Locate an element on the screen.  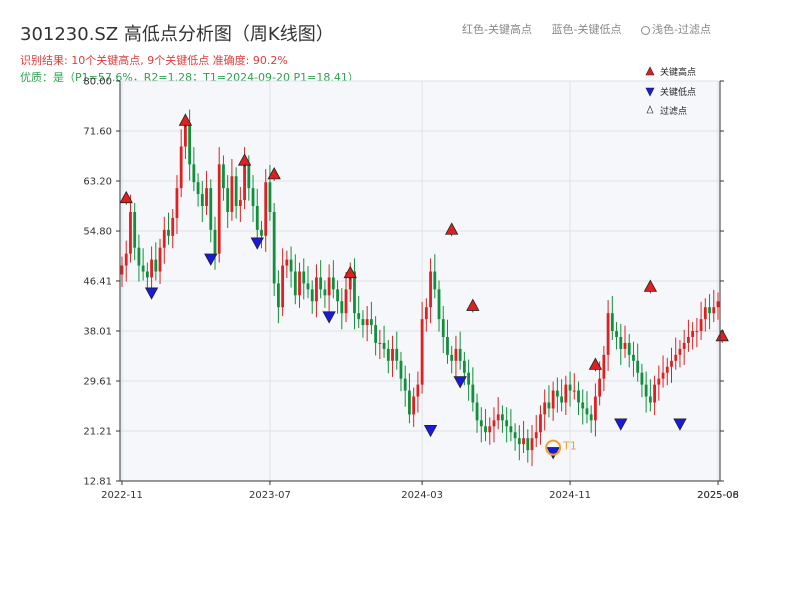
y-tick-label: 54.80 is located at coordinates (97, 232).